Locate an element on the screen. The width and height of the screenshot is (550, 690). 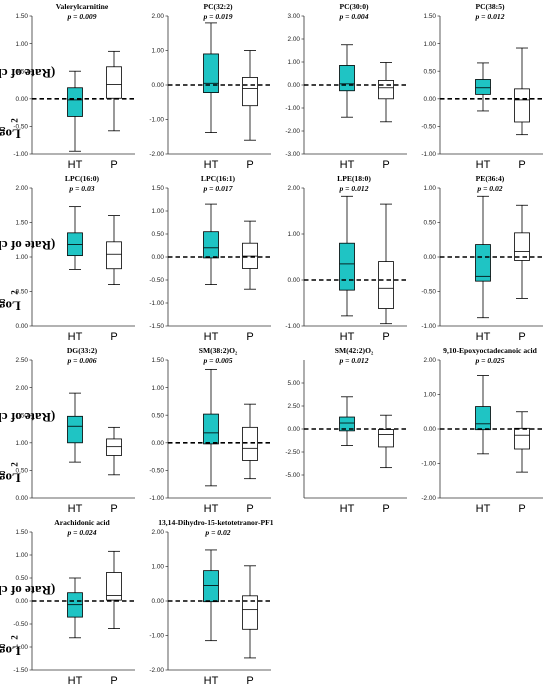
p-value-label: p = 0.019 is located at coordinates (217, 16).